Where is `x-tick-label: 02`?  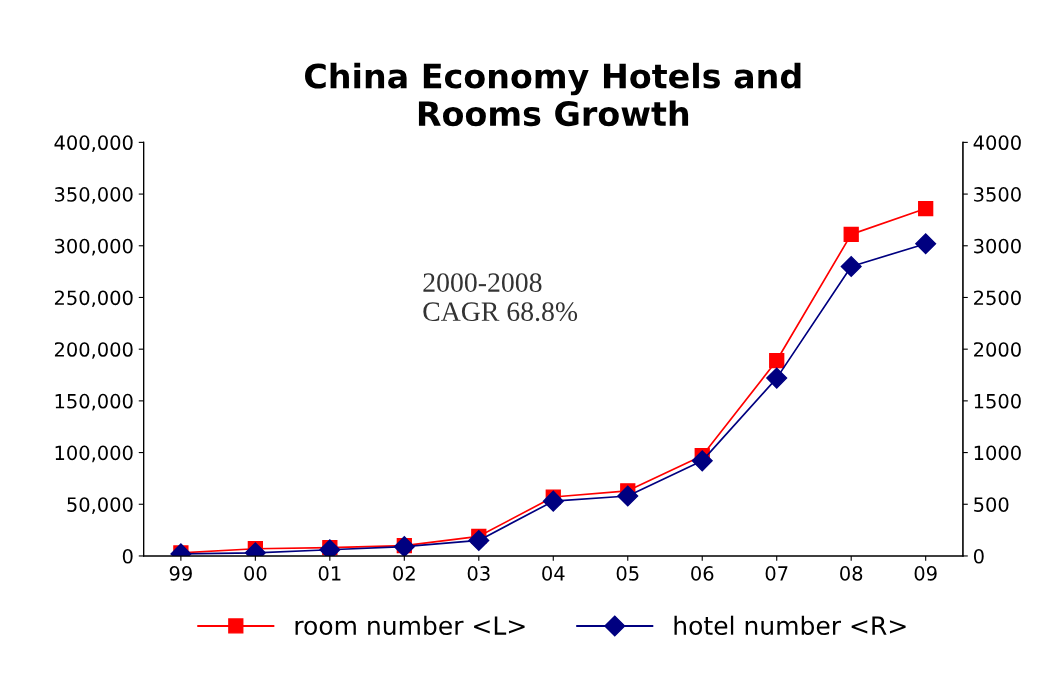 x-tick-label: 02 is located at coordinates (404, 573).